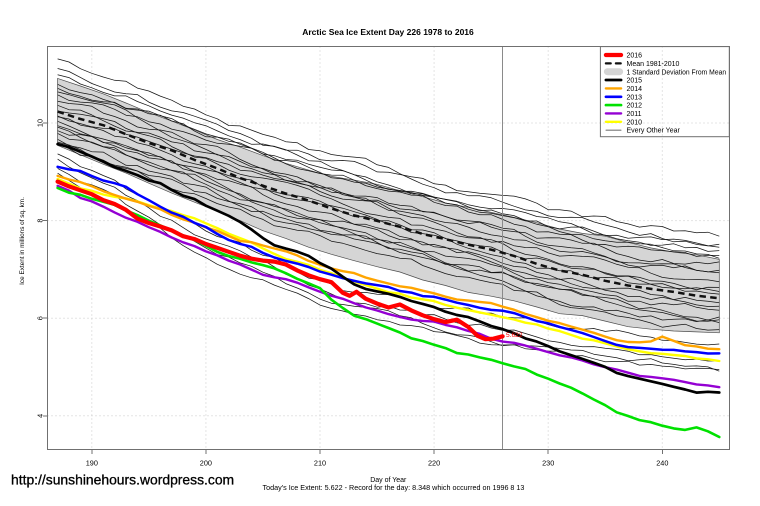 The width and height of the screenshot is (760, 506). Describe the element at coordinates (653, 64) in the screenshot. I see `svg-text: Mean 1981-2010` at that location.